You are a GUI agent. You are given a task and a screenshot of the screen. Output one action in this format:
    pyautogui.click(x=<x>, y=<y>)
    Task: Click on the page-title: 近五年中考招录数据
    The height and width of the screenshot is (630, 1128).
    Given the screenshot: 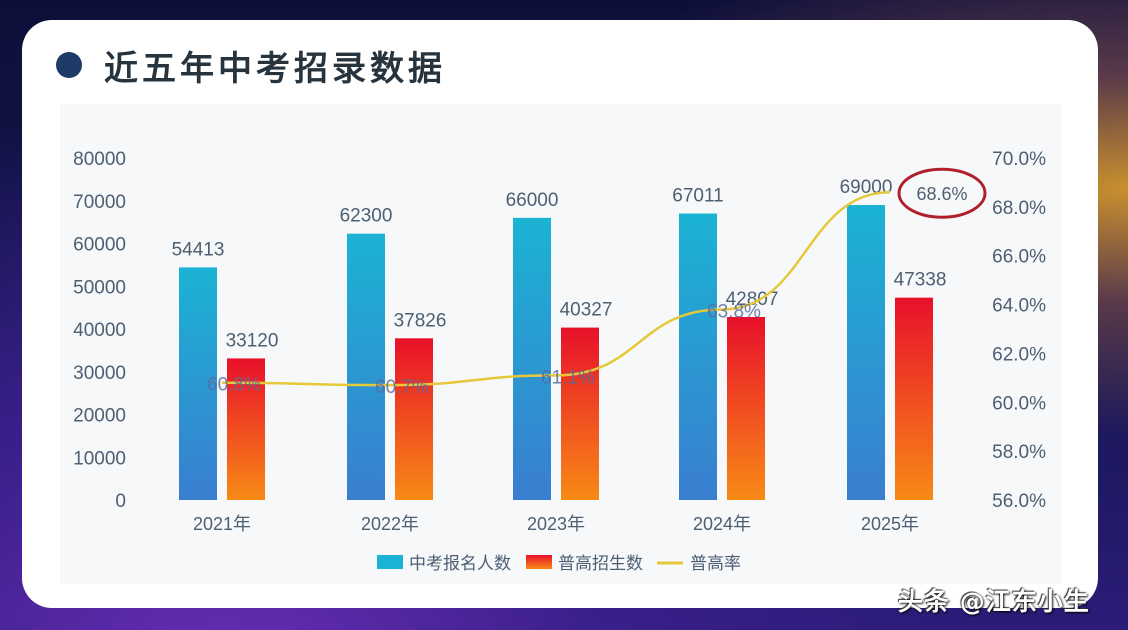 What is the action you would take?
    pyautogui.click(x=275, y=68)
    